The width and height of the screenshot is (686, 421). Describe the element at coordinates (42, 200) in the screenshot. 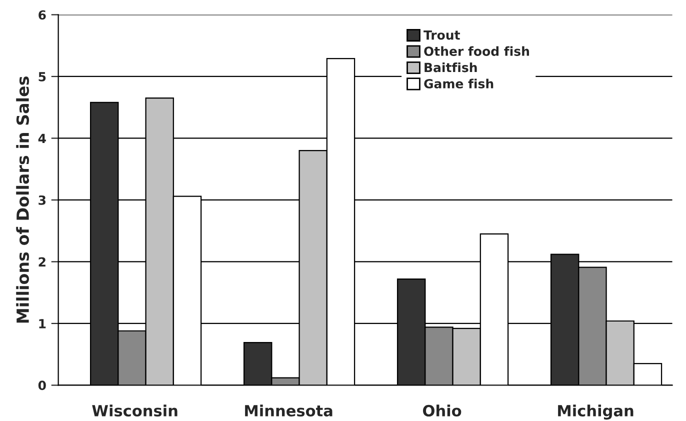

I see `y-tick-label: 3` at that location.